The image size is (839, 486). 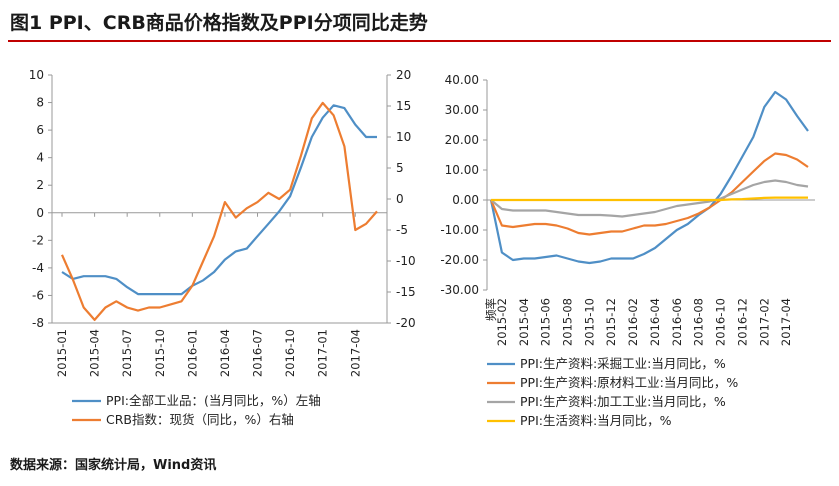 What do you see at coordinates (40, 103) in the screenshot?
I see `left-y-tick-label: 8` at bounding box center [40, 103].